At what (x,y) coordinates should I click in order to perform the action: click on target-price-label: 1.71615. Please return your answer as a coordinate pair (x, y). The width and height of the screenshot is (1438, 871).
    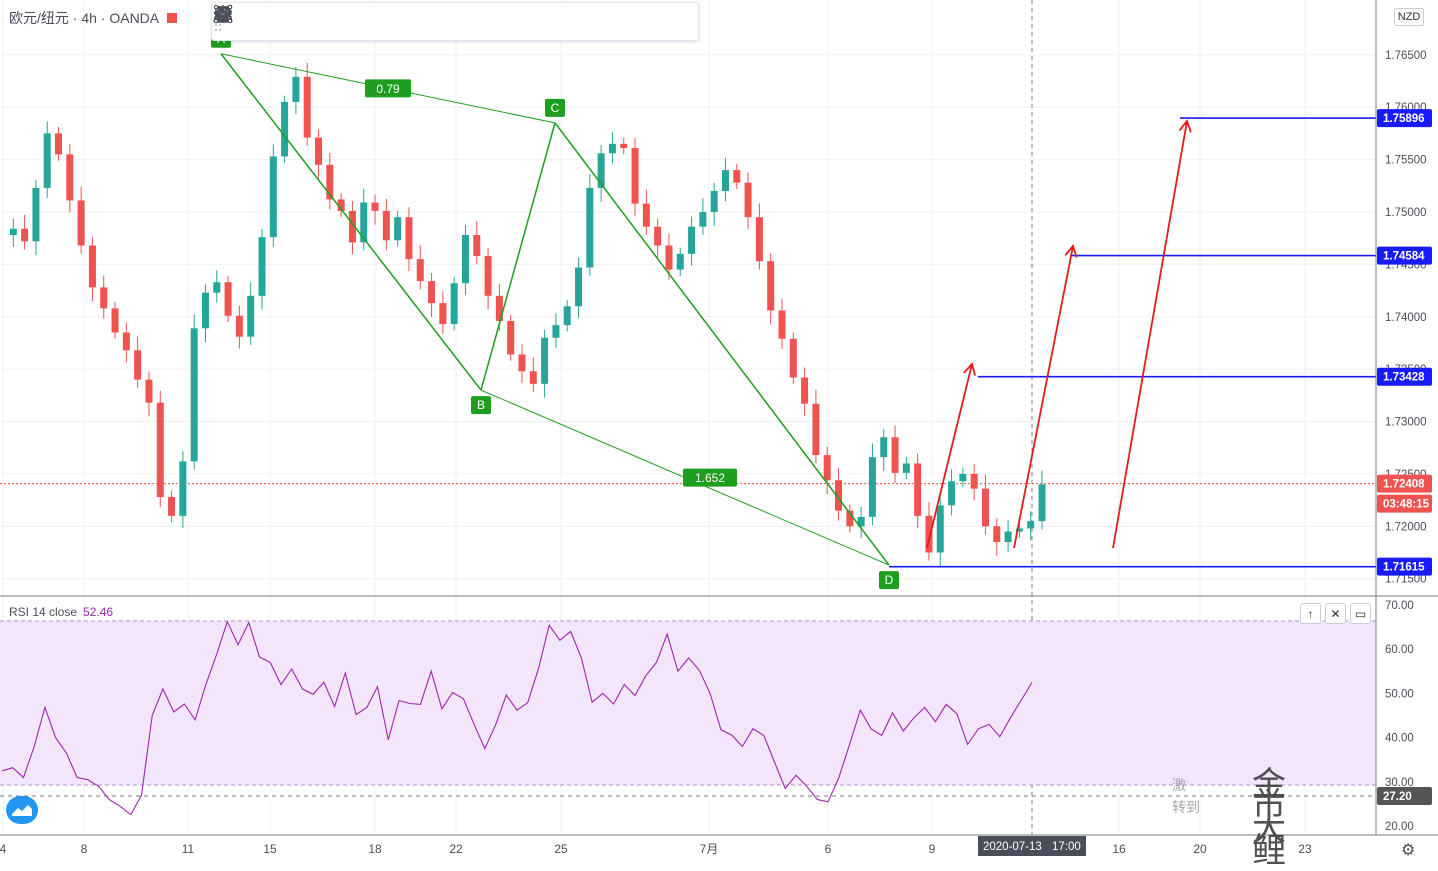
    Looking at the image, I should click on (1404, 568).